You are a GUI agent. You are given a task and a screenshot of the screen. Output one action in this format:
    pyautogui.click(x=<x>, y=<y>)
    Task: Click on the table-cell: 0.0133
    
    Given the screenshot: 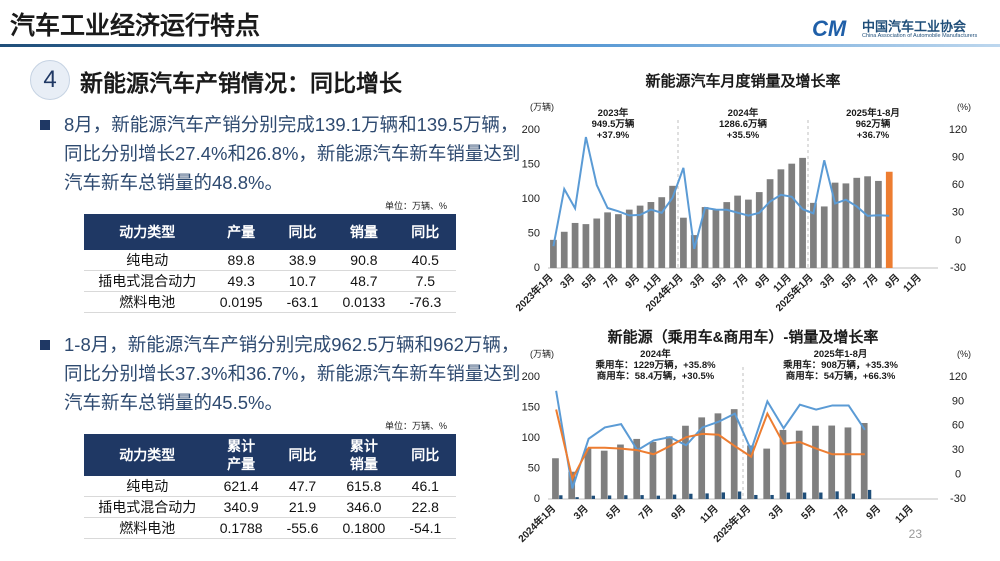 What is the action you would take?
    pyautogui.click(x=364, y=302)
    